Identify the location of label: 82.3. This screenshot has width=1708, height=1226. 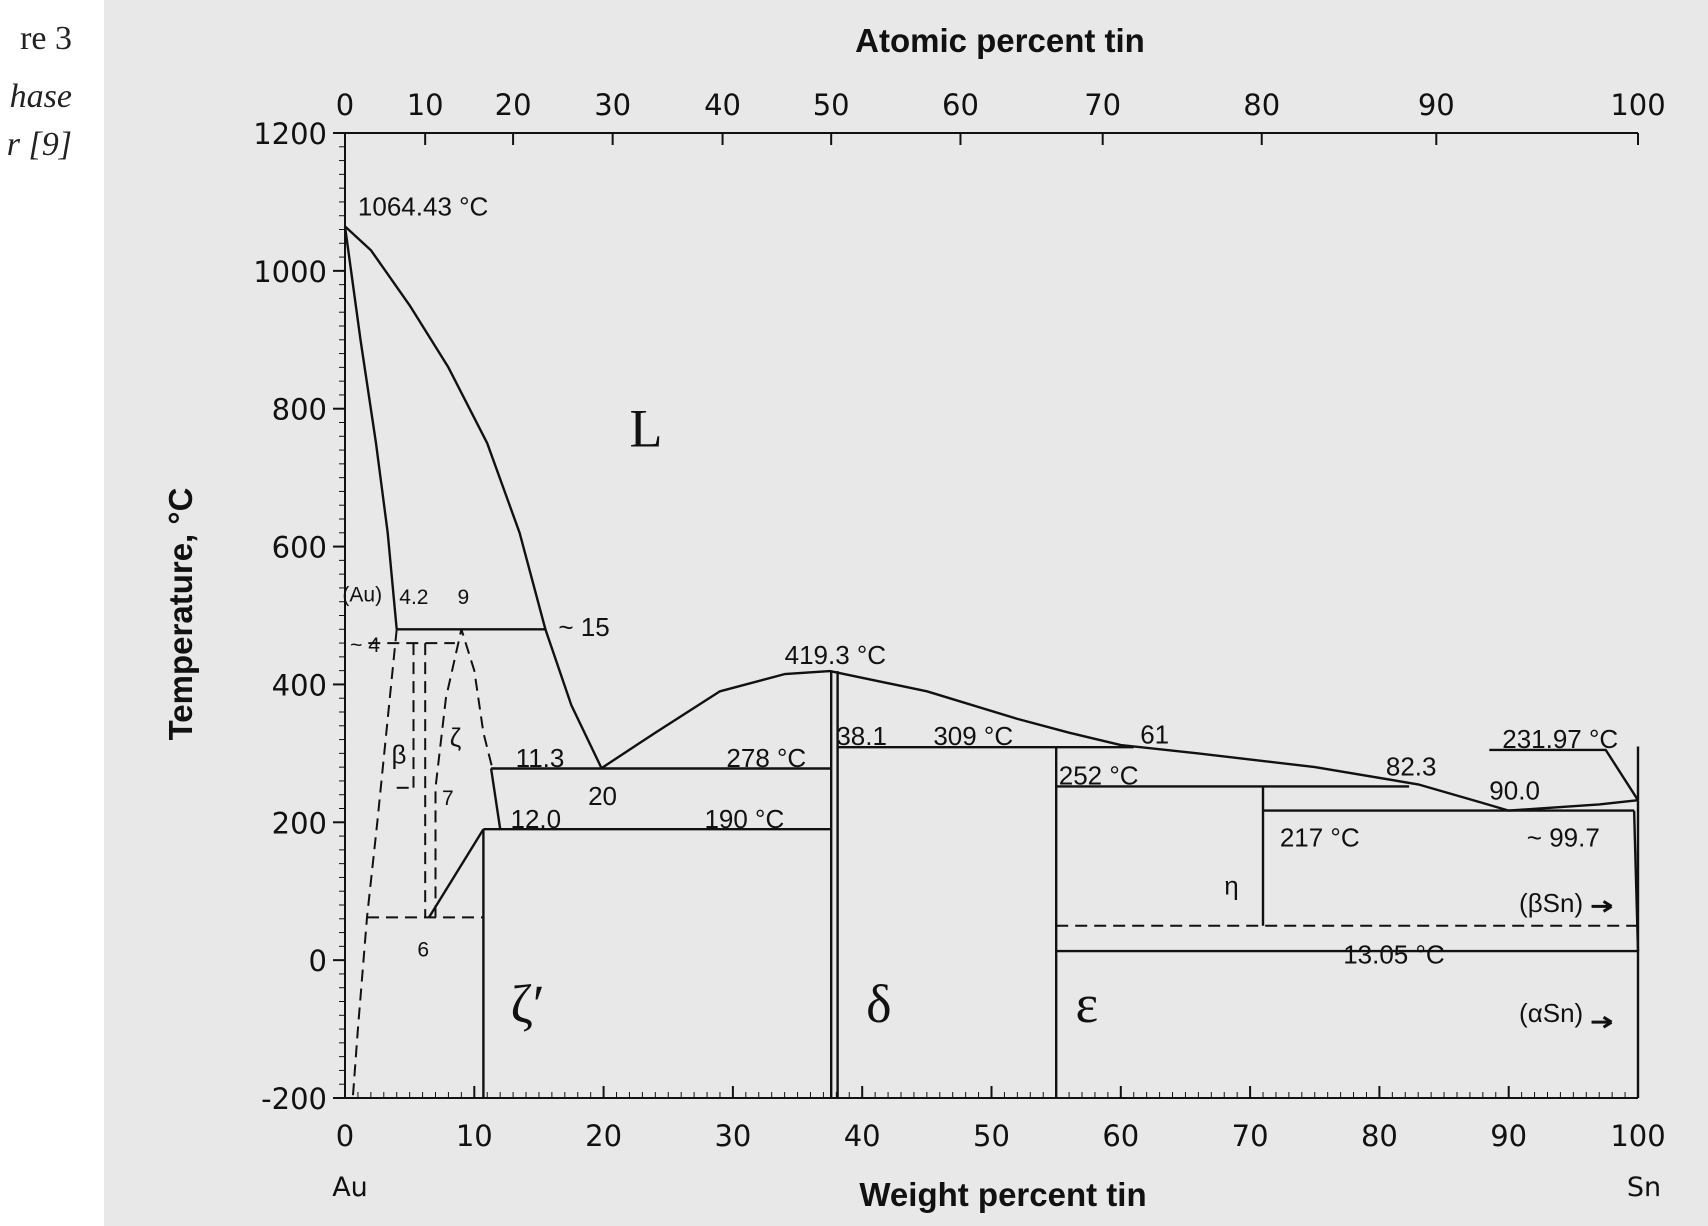
(1411, 766).